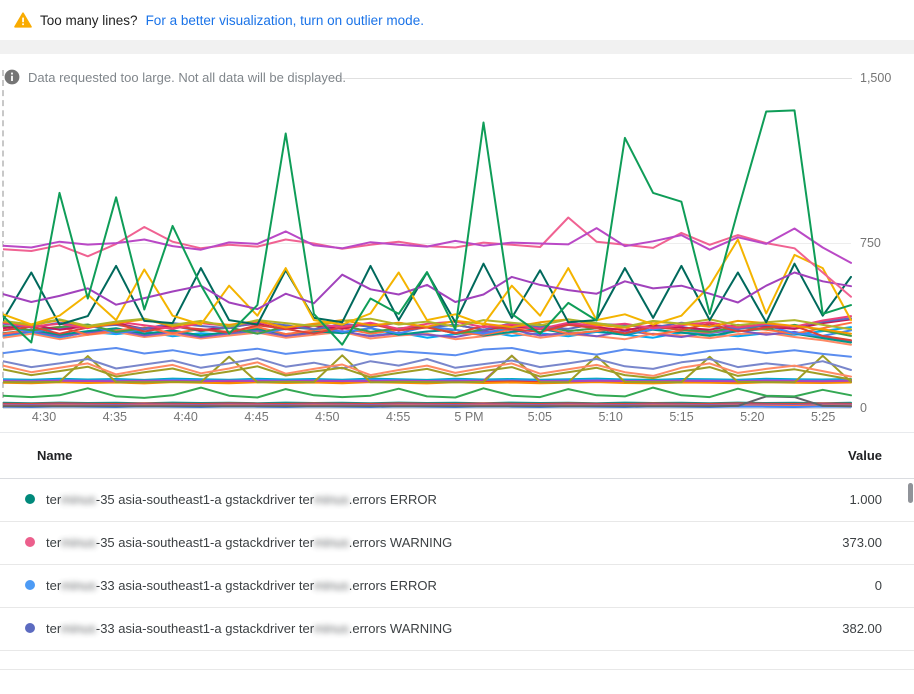 This screenshot has width=914, height=694. What do you see at coordinates (878, 585) in the screenshot?
I see `series-value: 0` at bounding box center [878, 585].